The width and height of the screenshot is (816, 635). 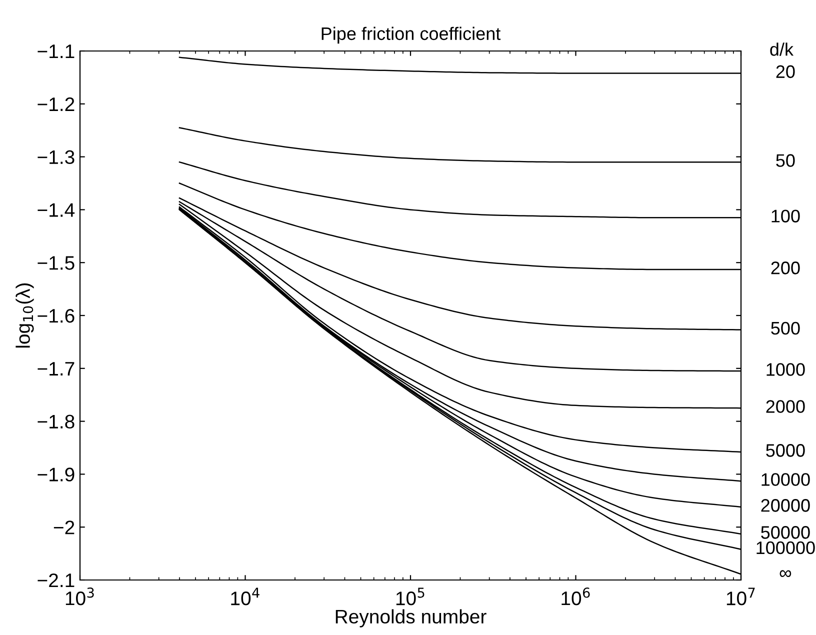 I want to click on legend-label: 1000, so click(x=785, y=369).